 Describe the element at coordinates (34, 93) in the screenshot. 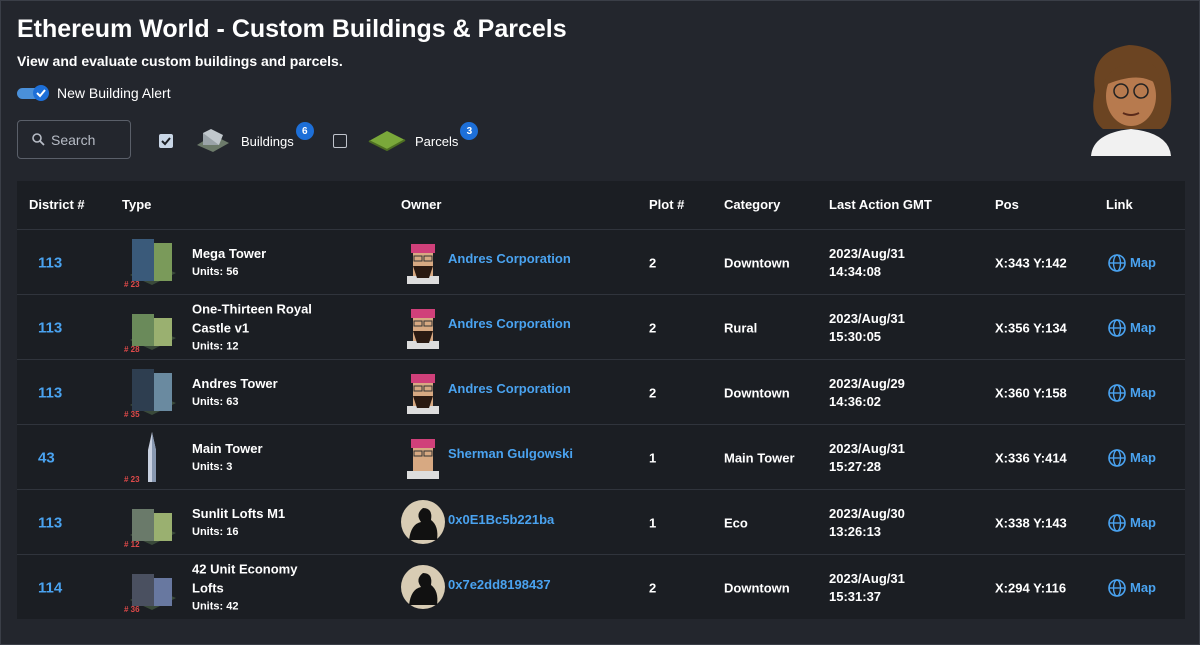

I see `toggle-switch` at that location.